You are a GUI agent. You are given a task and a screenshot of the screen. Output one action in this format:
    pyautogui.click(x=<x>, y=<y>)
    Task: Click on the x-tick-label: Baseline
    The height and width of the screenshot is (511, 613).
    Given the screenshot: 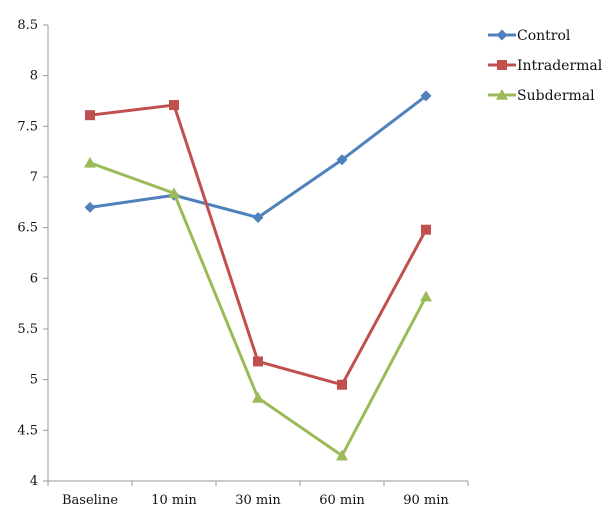 What is the action you would take?
    pyautogui.click(x=90, y=500)
    